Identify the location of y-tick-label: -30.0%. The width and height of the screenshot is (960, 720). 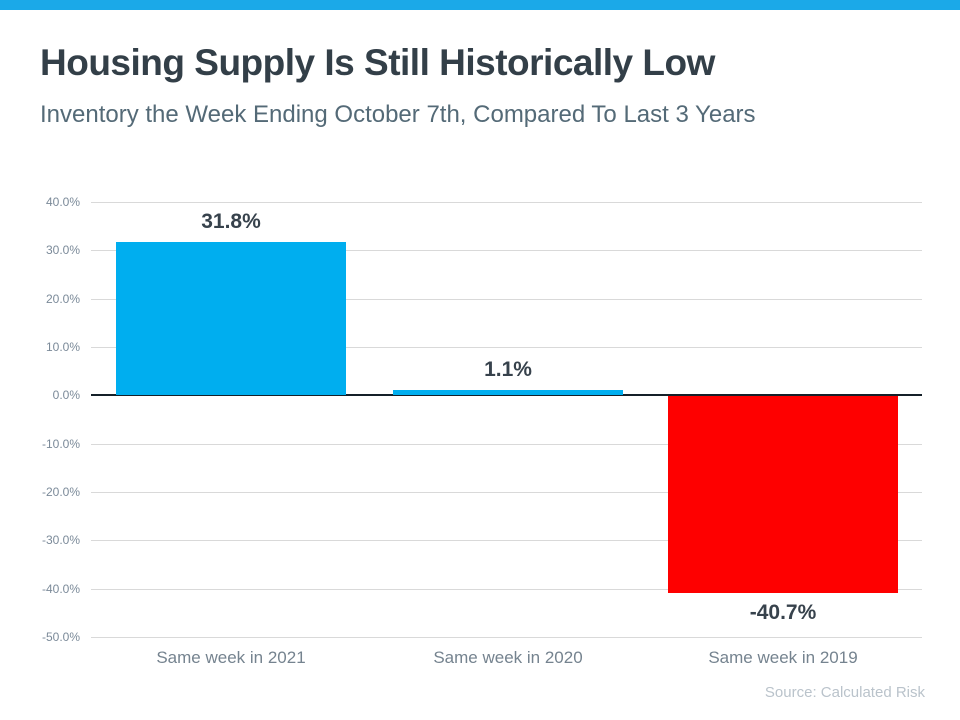
(60, 540).